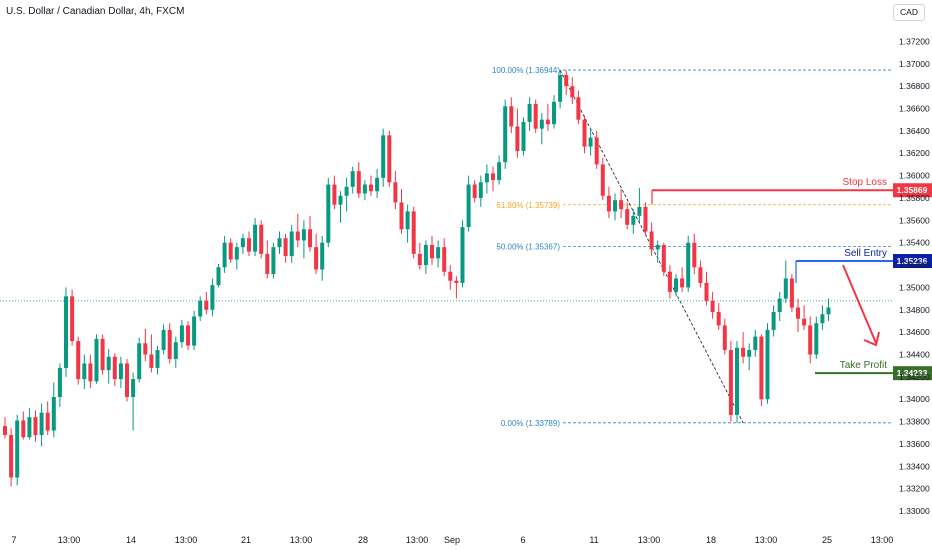  What do you see at coordinates (914, 41) in the screenshot?
I see `price-tick-label: 1.37200` at bounding box center [914, 41].